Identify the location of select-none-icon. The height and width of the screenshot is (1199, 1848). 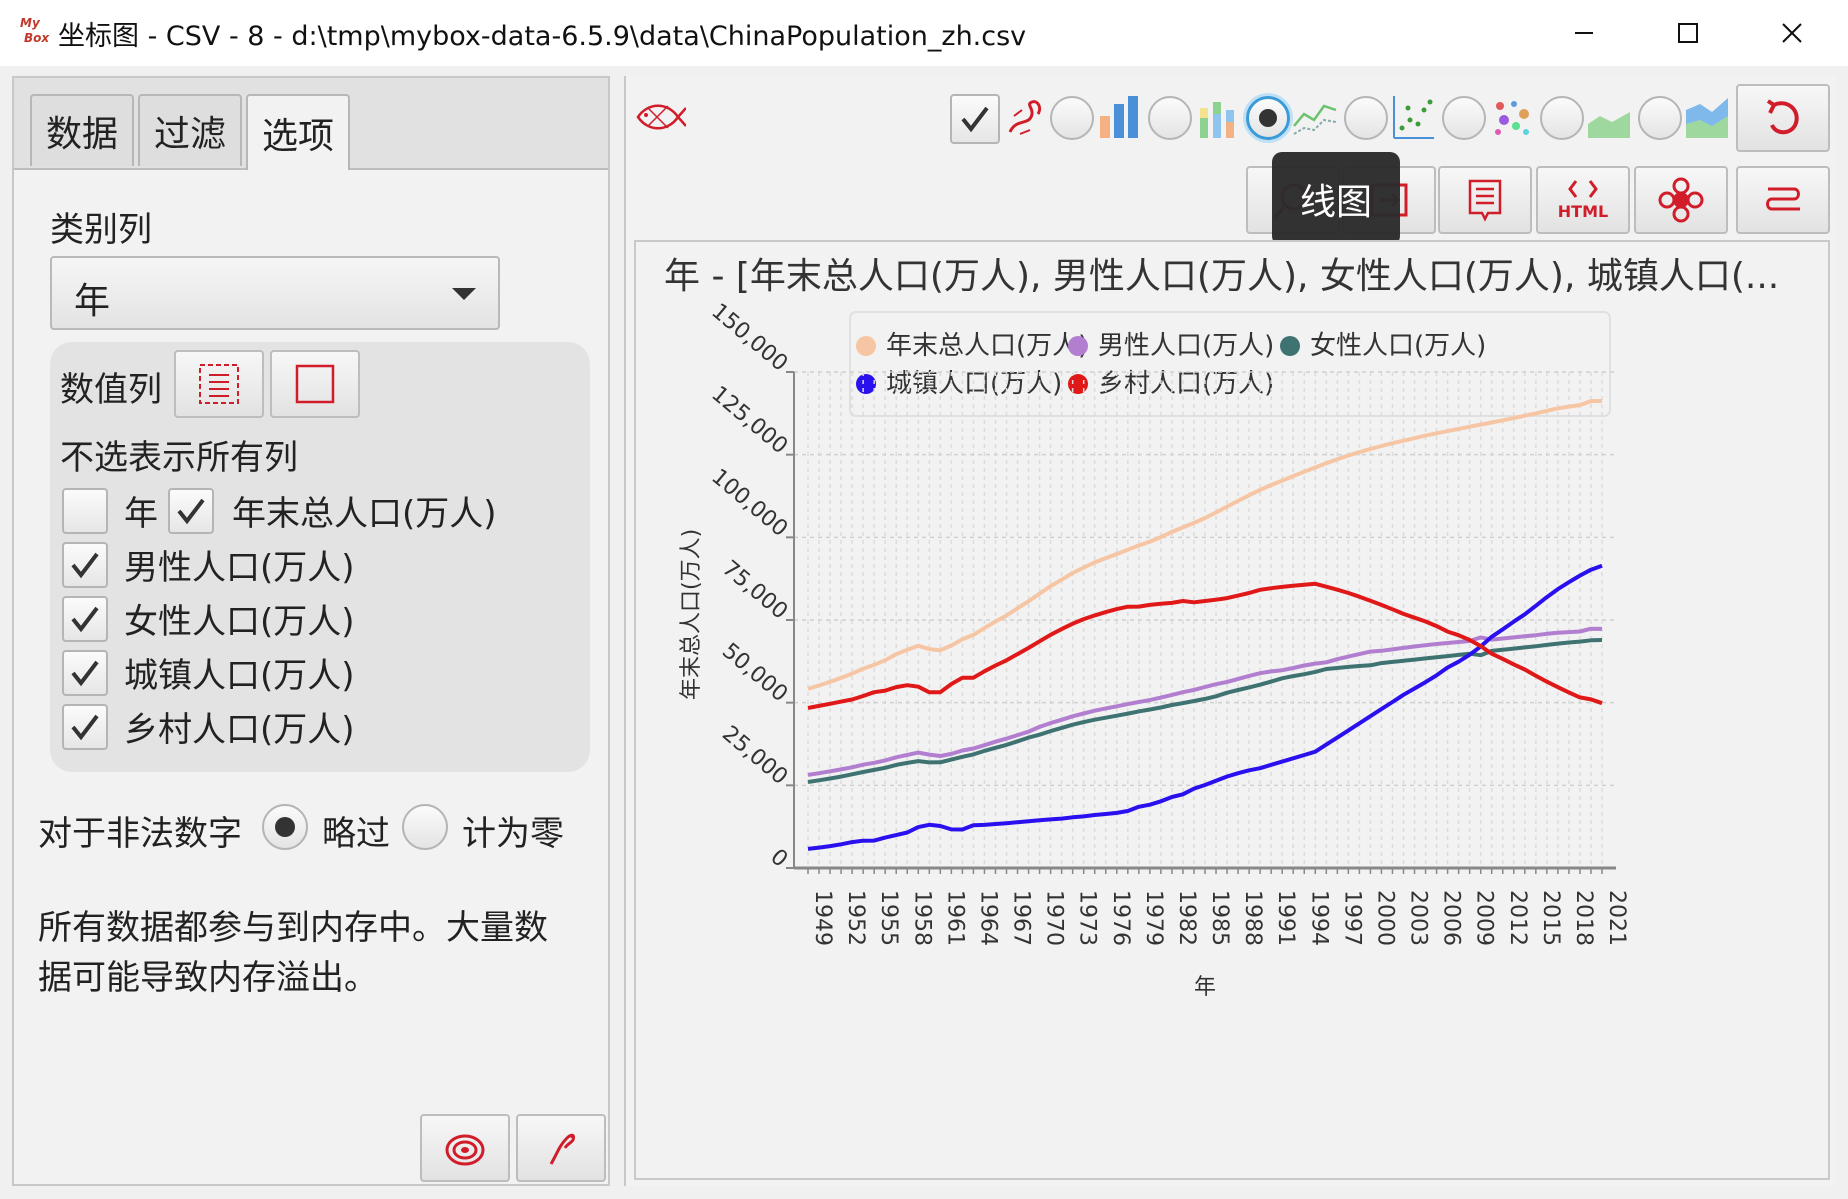
(315, 384).